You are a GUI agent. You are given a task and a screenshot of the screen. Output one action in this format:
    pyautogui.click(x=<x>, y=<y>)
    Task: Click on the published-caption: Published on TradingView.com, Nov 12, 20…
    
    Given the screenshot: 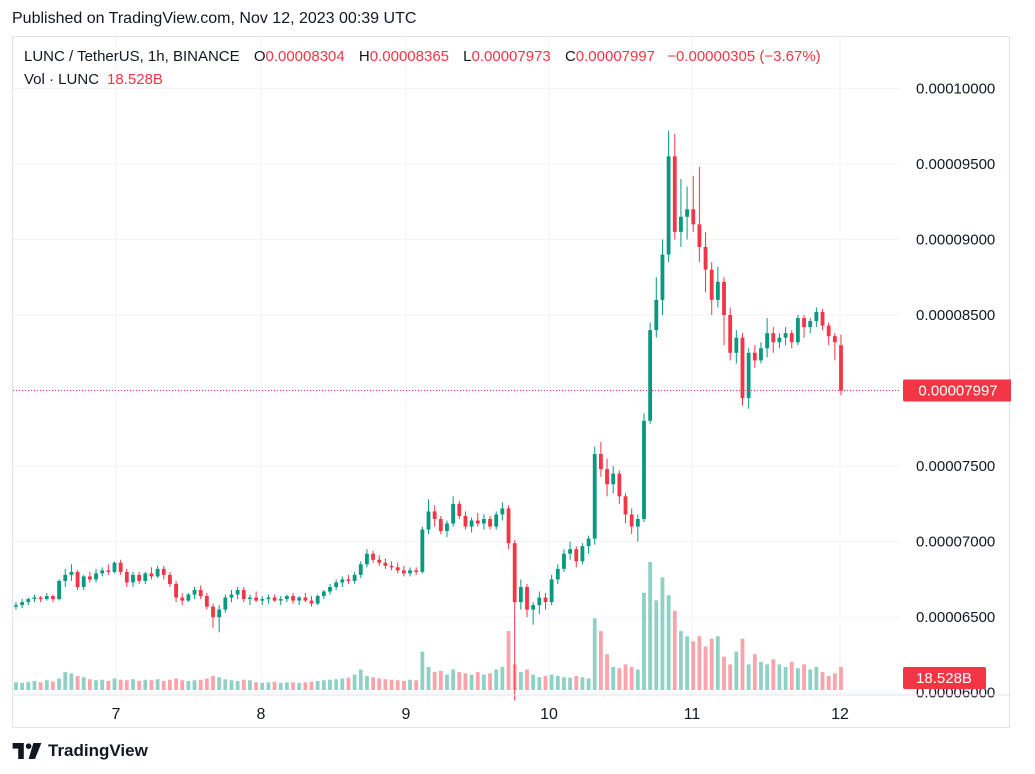 What is the action you would take?
    pyautogui.click(x=214, y=18)
    